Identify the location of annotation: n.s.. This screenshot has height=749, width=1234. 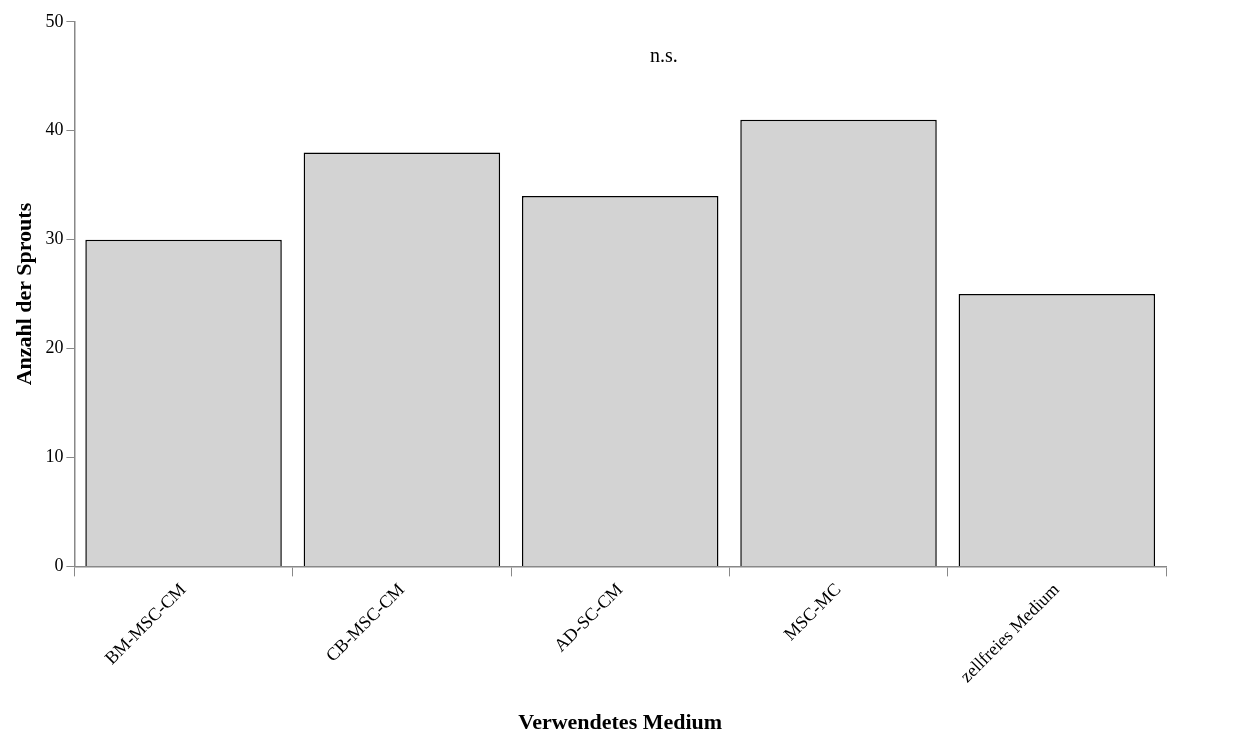
(663, 55).